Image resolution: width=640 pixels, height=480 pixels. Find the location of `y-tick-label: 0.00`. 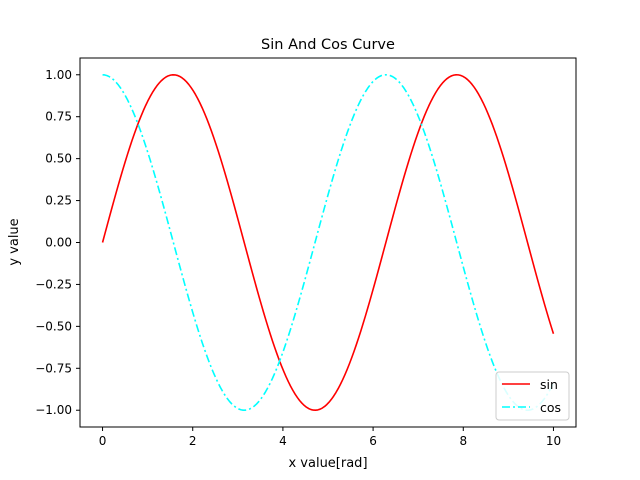

y-tick-label: 0.00 is located at coordinates (58, 243).